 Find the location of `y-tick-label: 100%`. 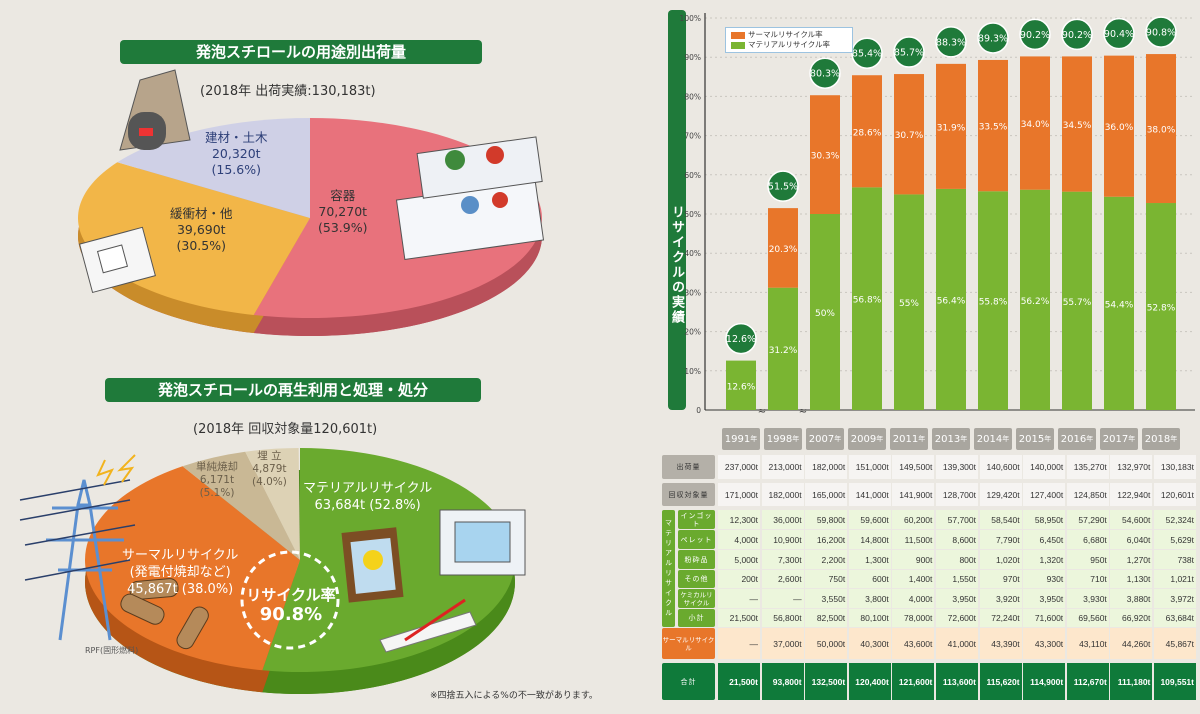

y-tick-label: 100% is located at coordinates (690, 18).